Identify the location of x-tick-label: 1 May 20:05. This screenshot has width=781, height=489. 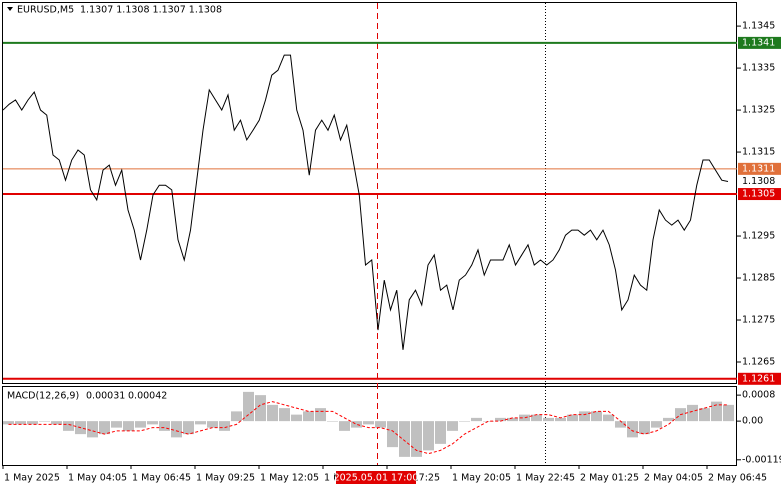
(481, 478).